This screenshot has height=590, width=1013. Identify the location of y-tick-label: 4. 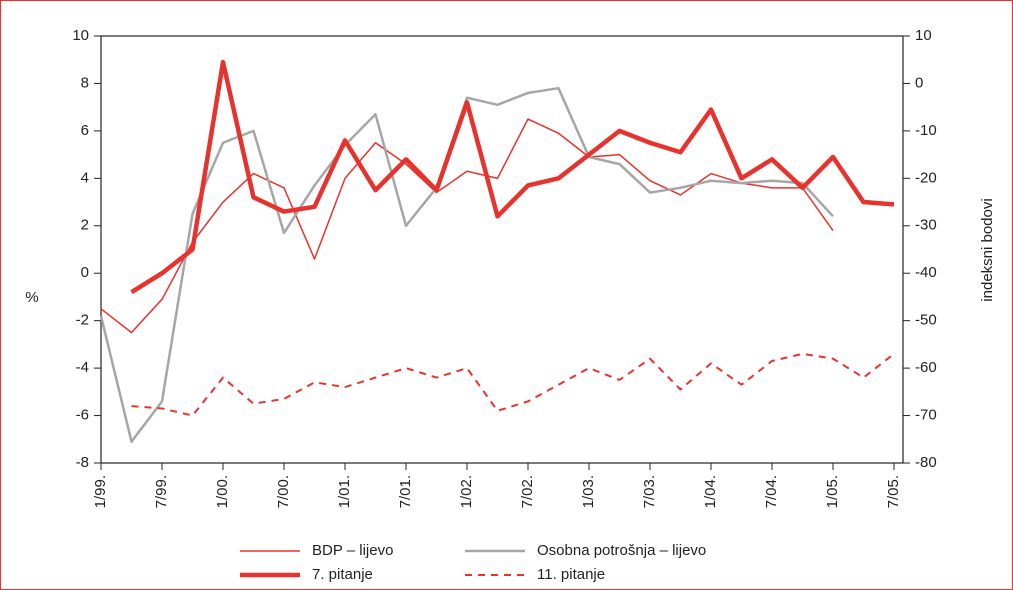
(85, 177).